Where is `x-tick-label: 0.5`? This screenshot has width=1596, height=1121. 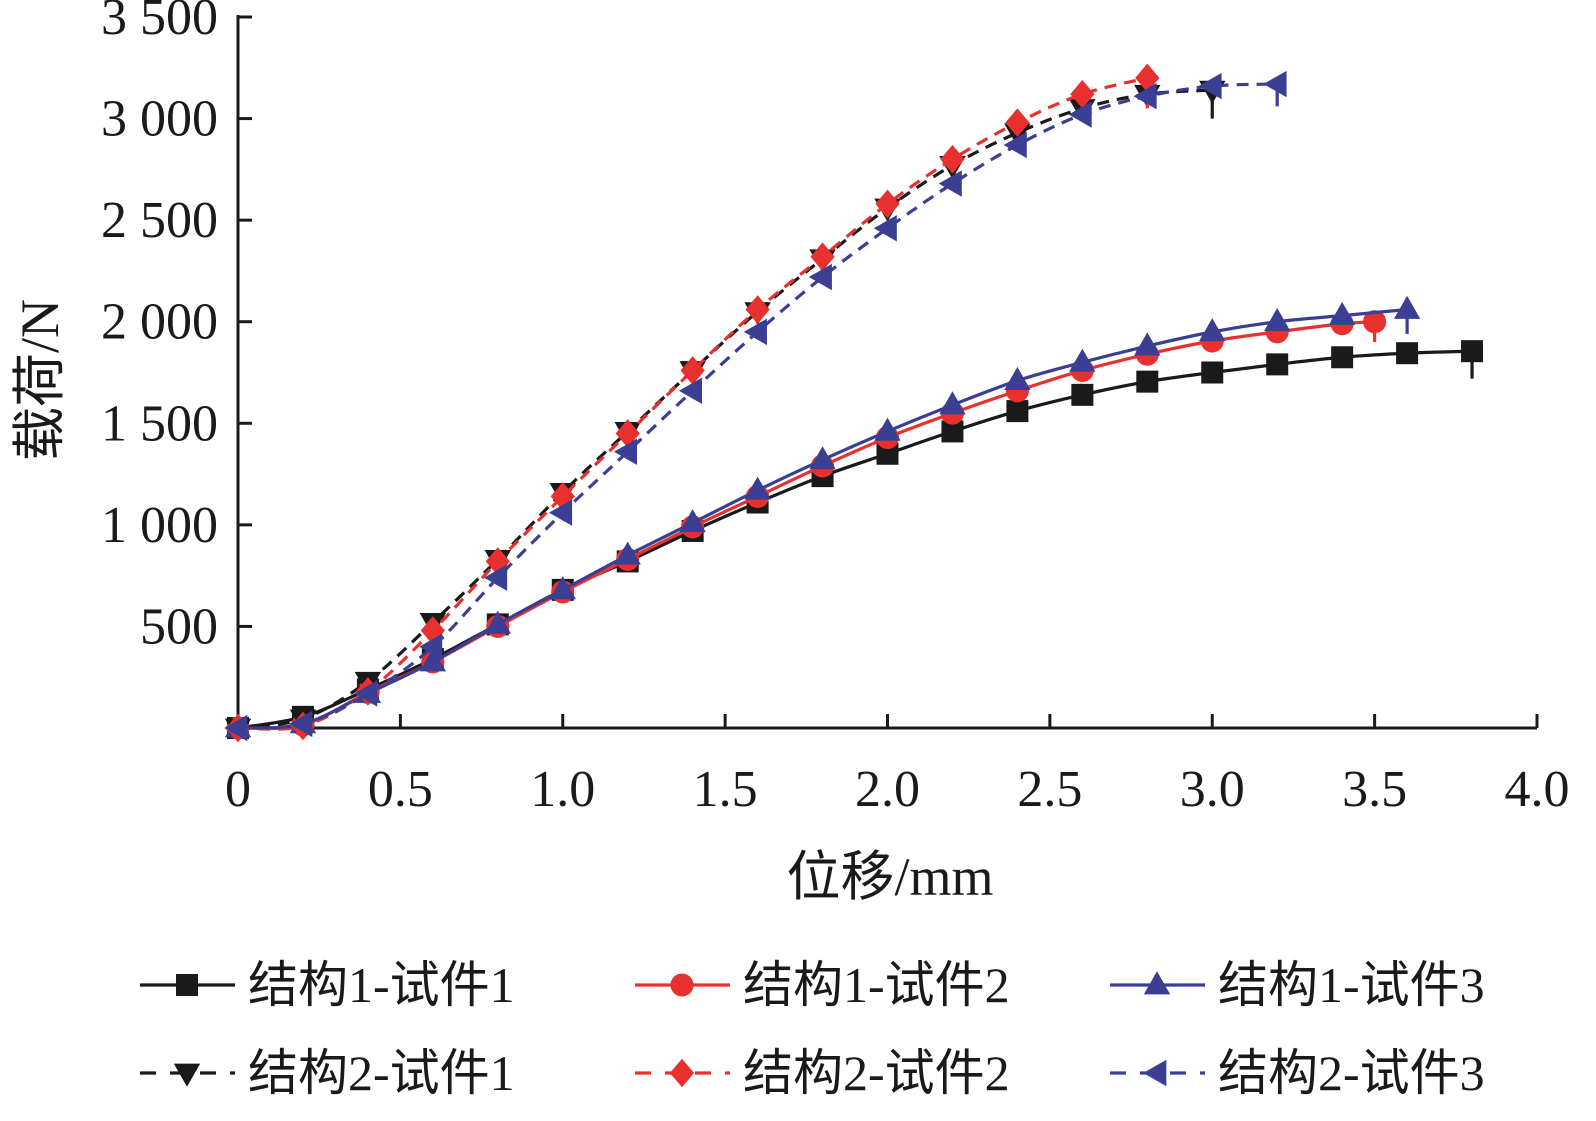
x-tick-label: 0.5 is located at coordinates (400, 789).